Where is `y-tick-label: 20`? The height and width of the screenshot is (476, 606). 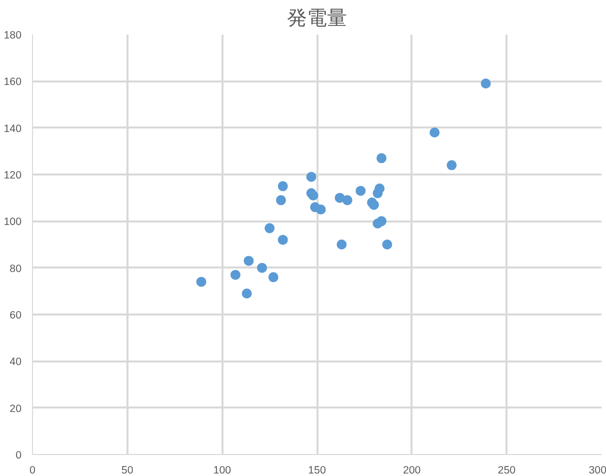
y-tick-label: 20 is located at coordinates (16, 408).